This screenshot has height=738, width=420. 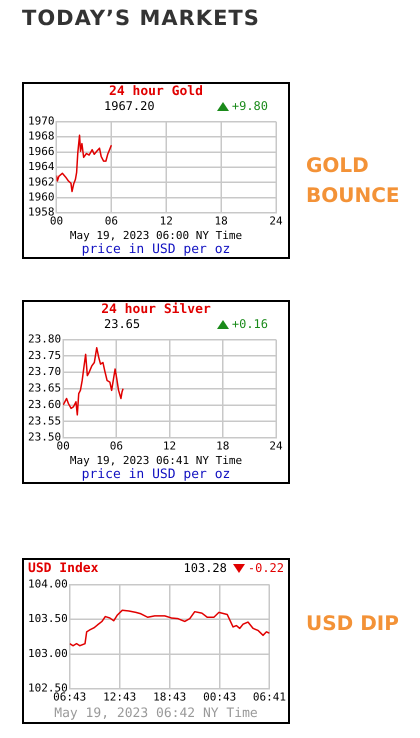 I want to click on text: GOLD BOUNCE, so click(x=353, y=180).